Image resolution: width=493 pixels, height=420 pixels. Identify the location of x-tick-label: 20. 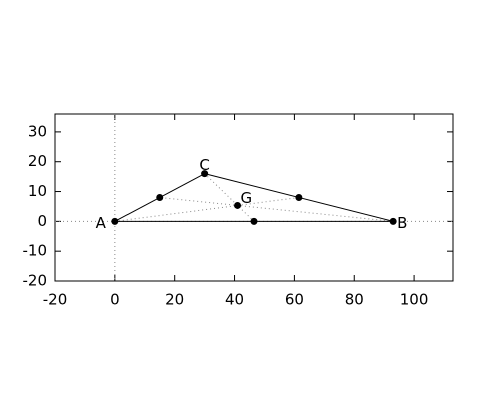
(174, 300).